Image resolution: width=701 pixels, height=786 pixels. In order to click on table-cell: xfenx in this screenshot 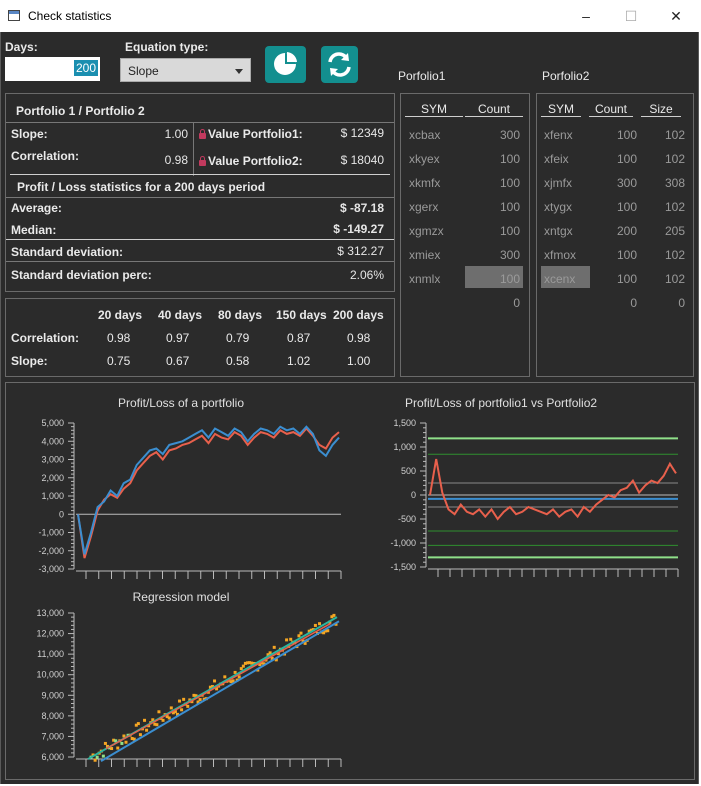, I will do `click(558, 135)`.